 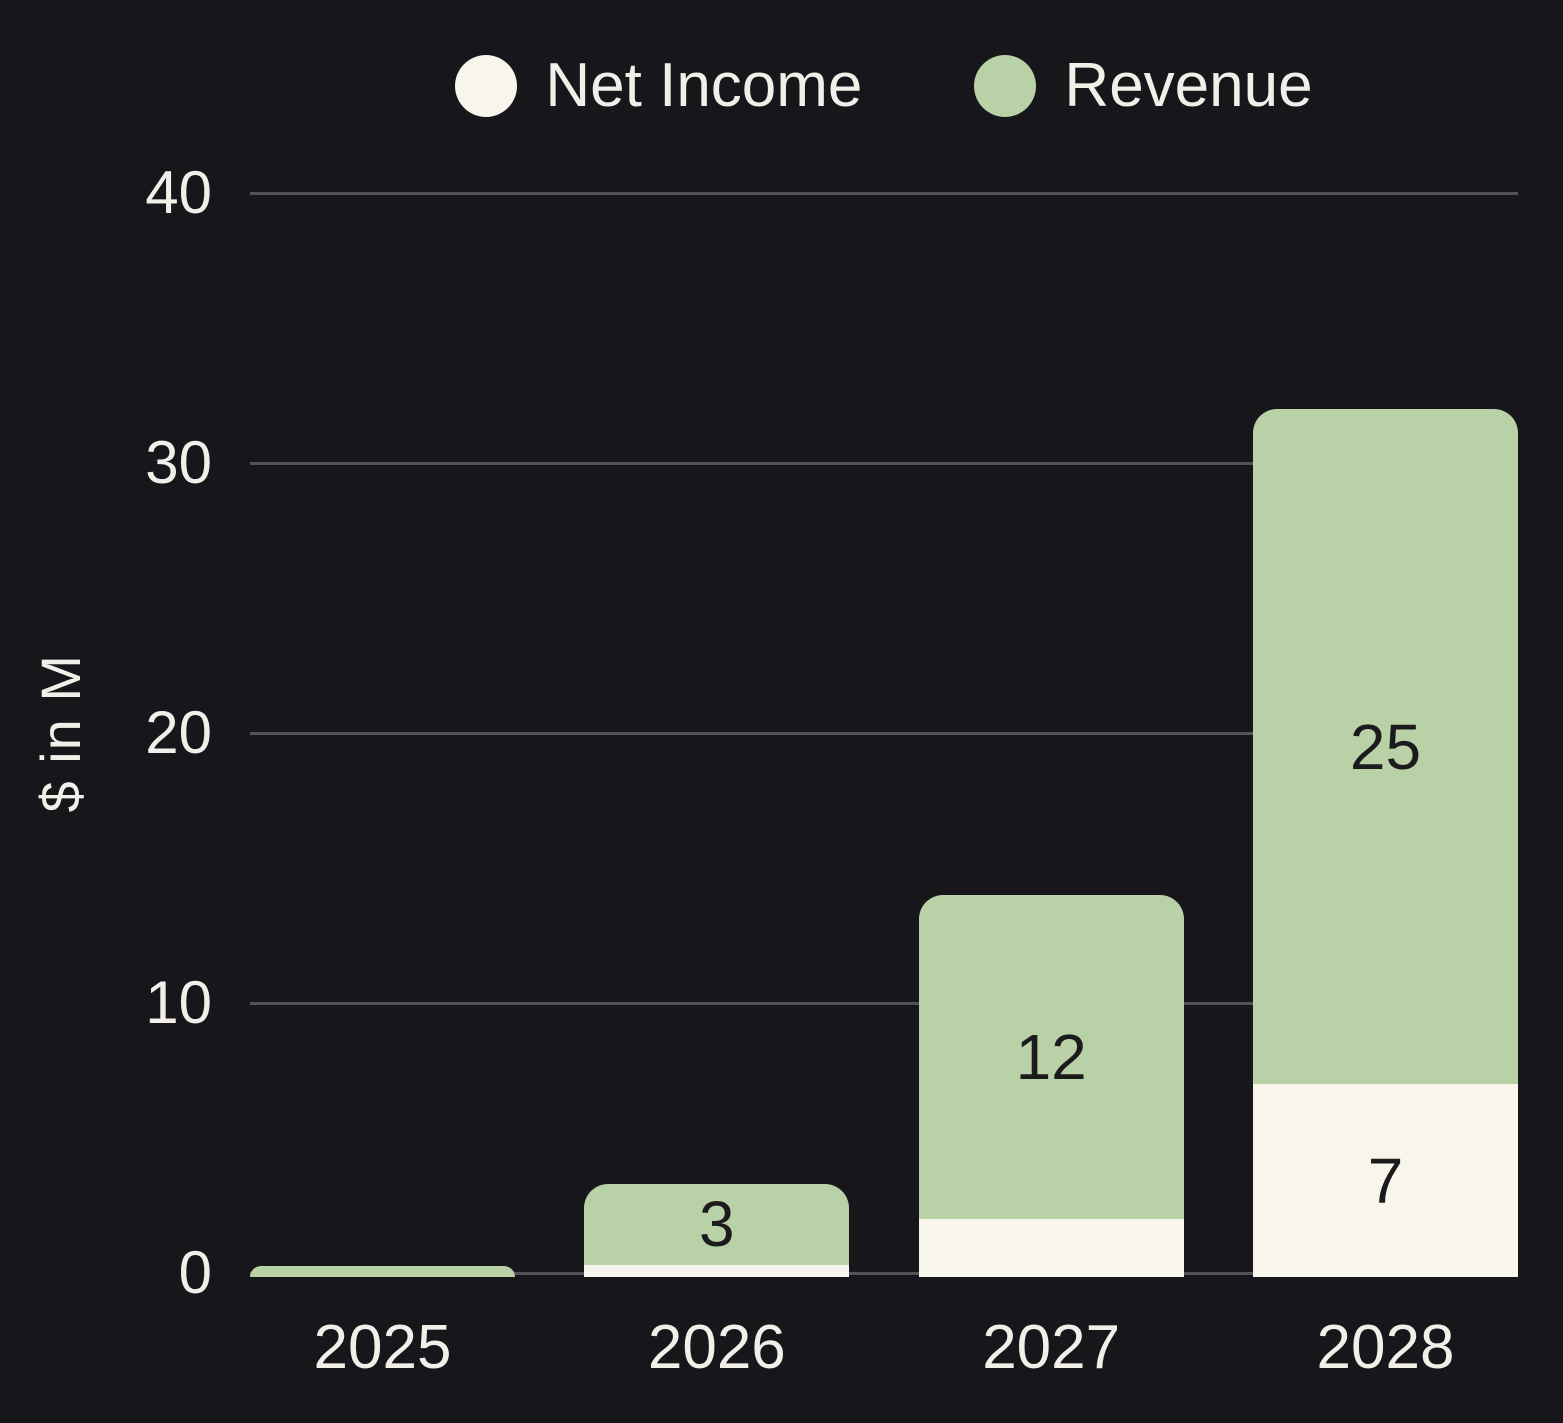 I want to click on bar-2027-segment-net-income, so click(x=1051, y=1248).